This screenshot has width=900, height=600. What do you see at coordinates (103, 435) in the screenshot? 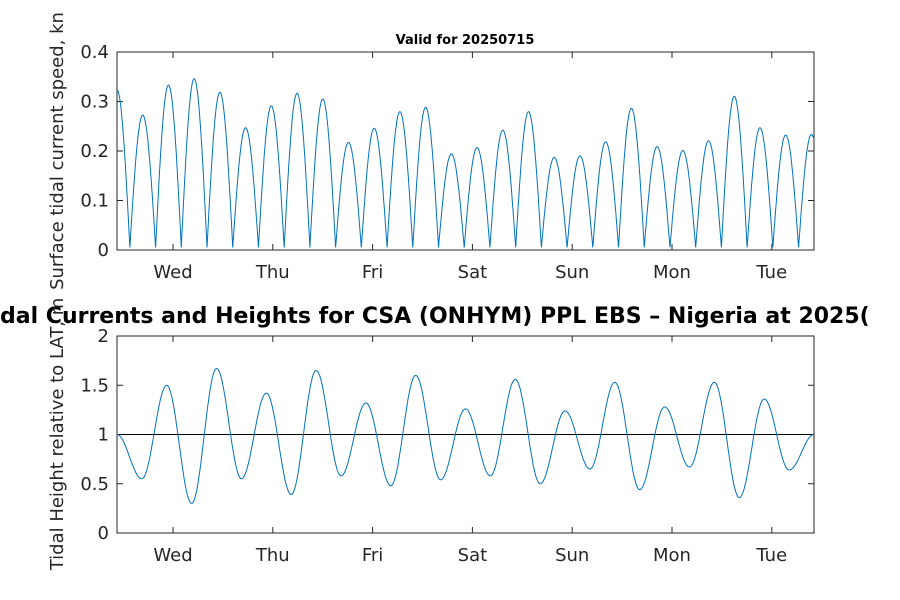
I see `y-tick-label: 1` at bounding box center [103, 435].